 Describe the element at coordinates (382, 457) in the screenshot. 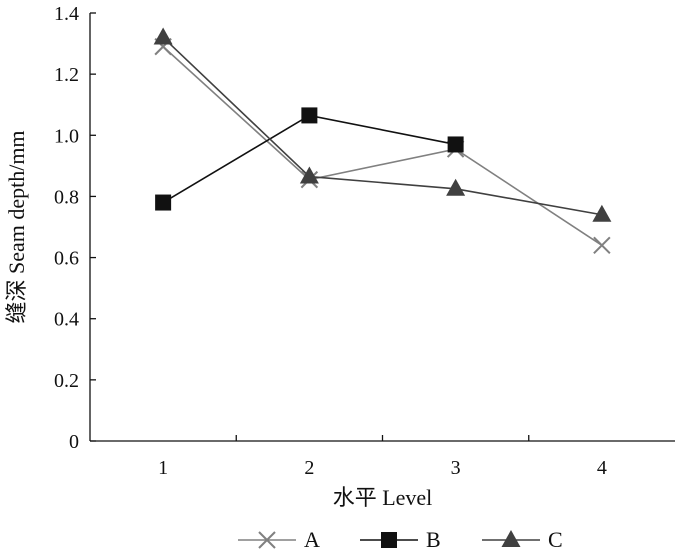

I see `x-ticks: 1 2 3 4` at that location.